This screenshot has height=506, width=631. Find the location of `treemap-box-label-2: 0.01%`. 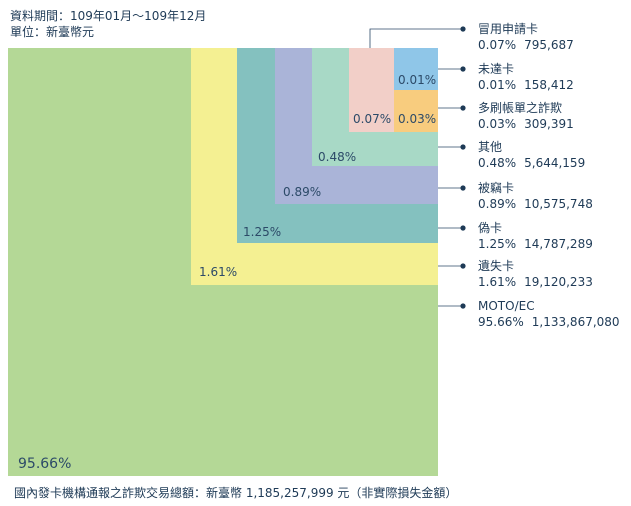

treemap-box-label-2: 0.01% is located at coordinates (417, 80).